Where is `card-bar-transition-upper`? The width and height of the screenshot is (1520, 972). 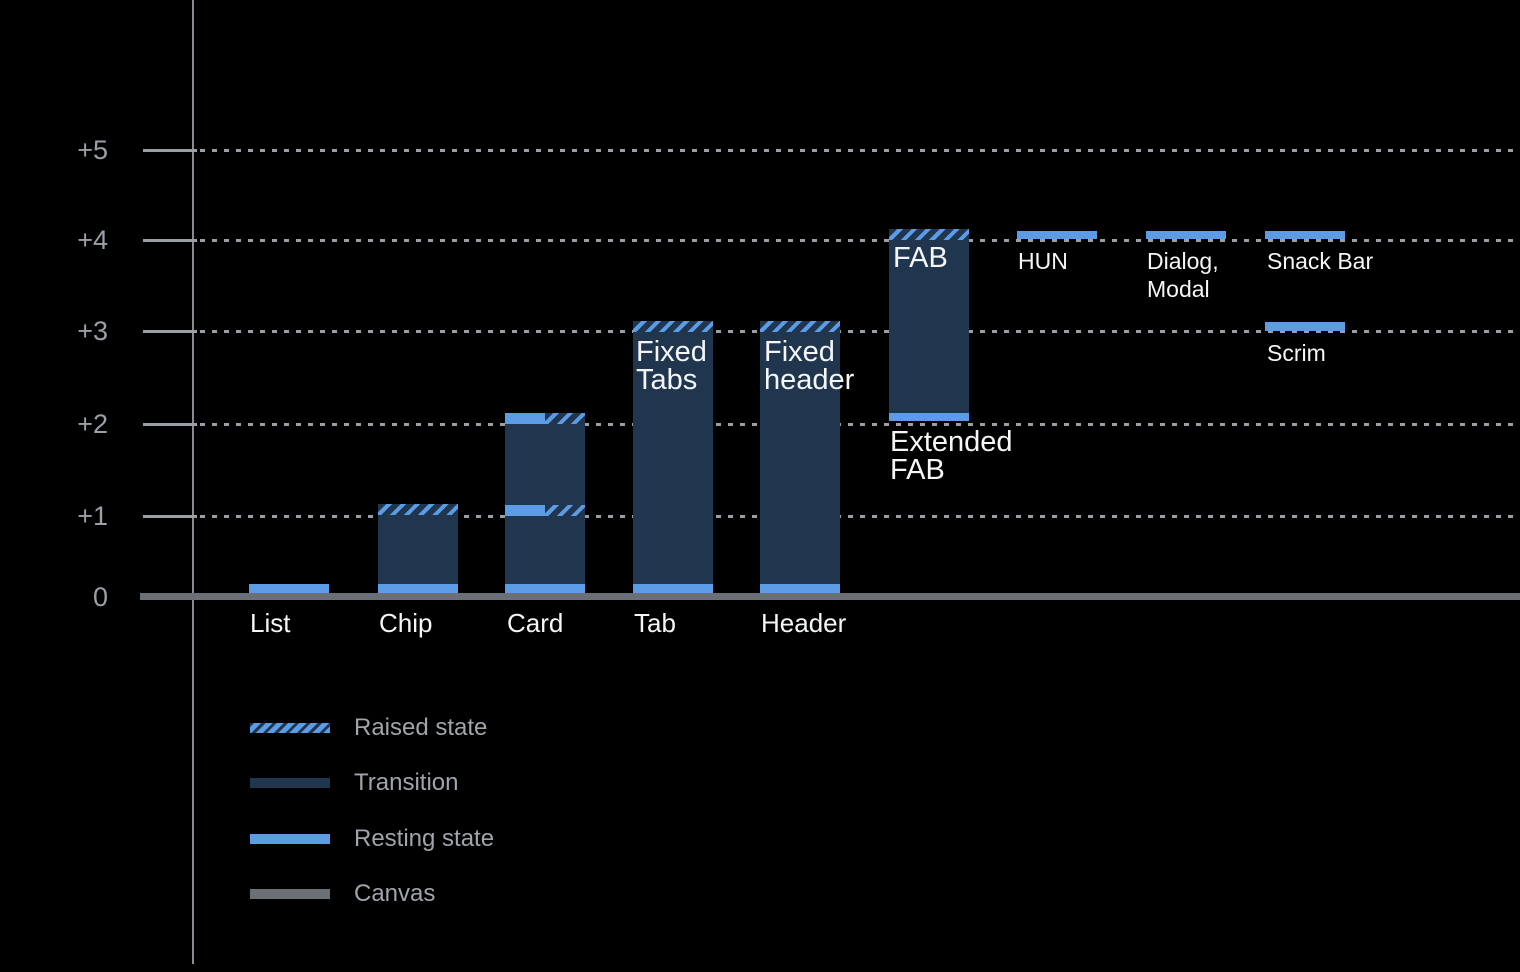
card-bar-transition-upper is located at coordinates (545, 464).